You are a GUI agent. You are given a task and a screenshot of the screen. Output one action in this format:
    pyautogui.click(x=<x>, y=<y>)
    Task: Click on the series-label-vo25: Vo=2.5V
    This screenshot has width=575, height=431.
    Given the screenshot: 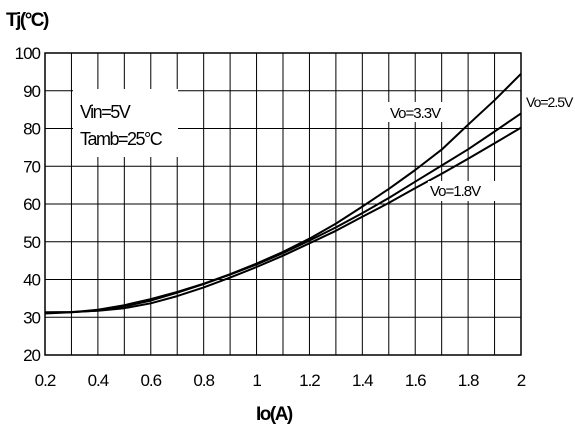 What is the action you would take?
    pyautogui.click(x=550, y=102)
    